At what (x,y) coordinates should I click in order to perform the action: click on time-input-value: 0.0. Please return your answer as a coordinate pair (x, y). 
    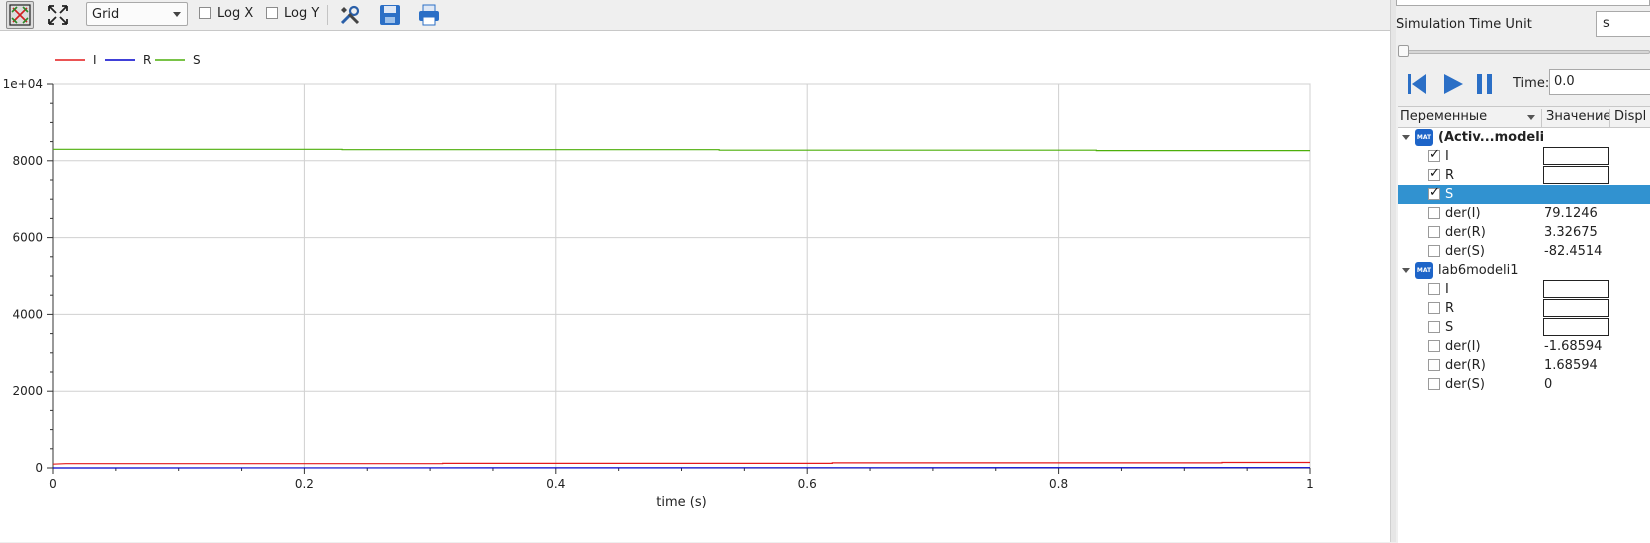
    Looking at the image, I should click on (1564, 81).